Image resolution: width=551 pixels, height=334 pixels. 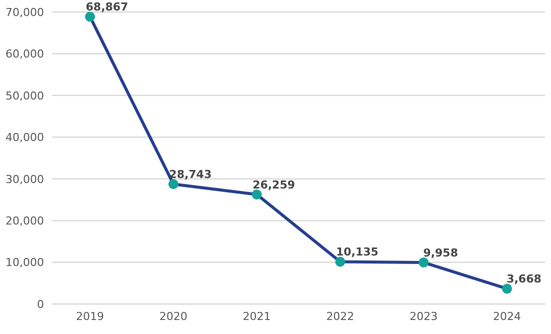 I want to click on x-tick-label: 2024, so click(x=507, y=316).